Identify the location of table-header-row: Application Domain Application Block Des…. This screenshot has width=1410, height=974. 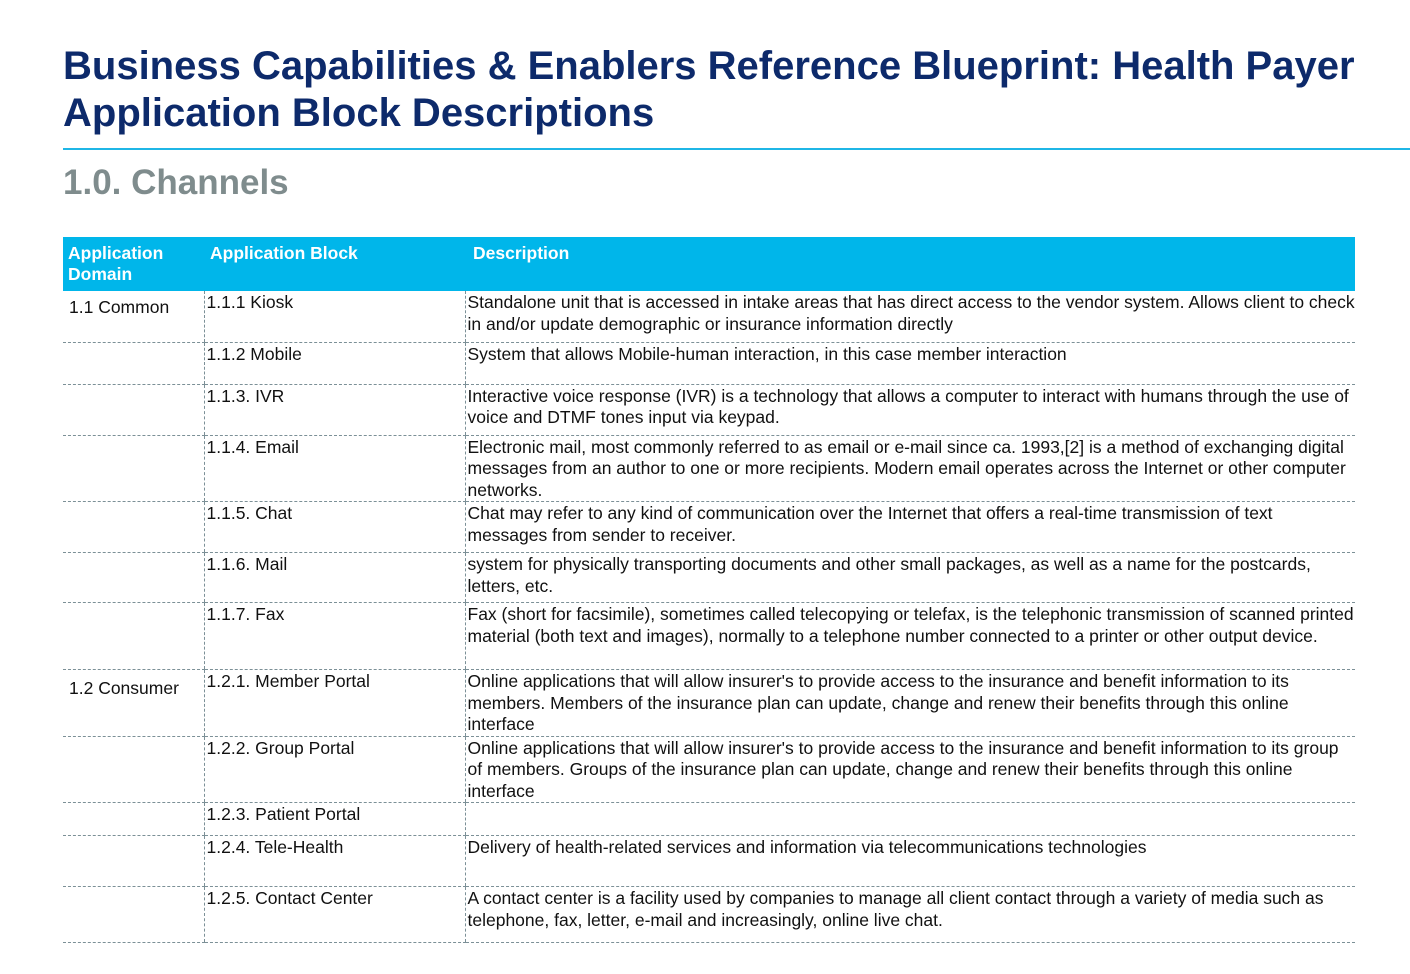
(709, 264).